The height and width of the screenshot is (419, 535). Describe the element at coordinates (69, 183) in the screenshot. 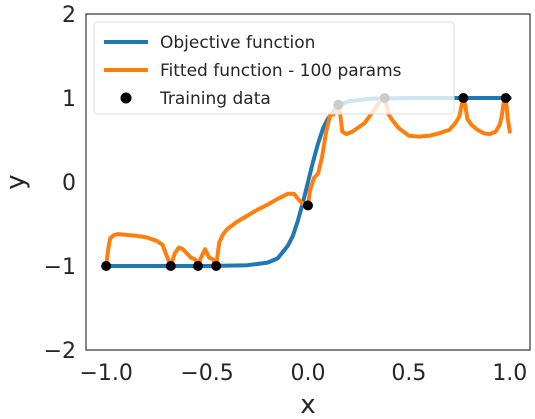

I see `y-tick-label: 0` at that location.